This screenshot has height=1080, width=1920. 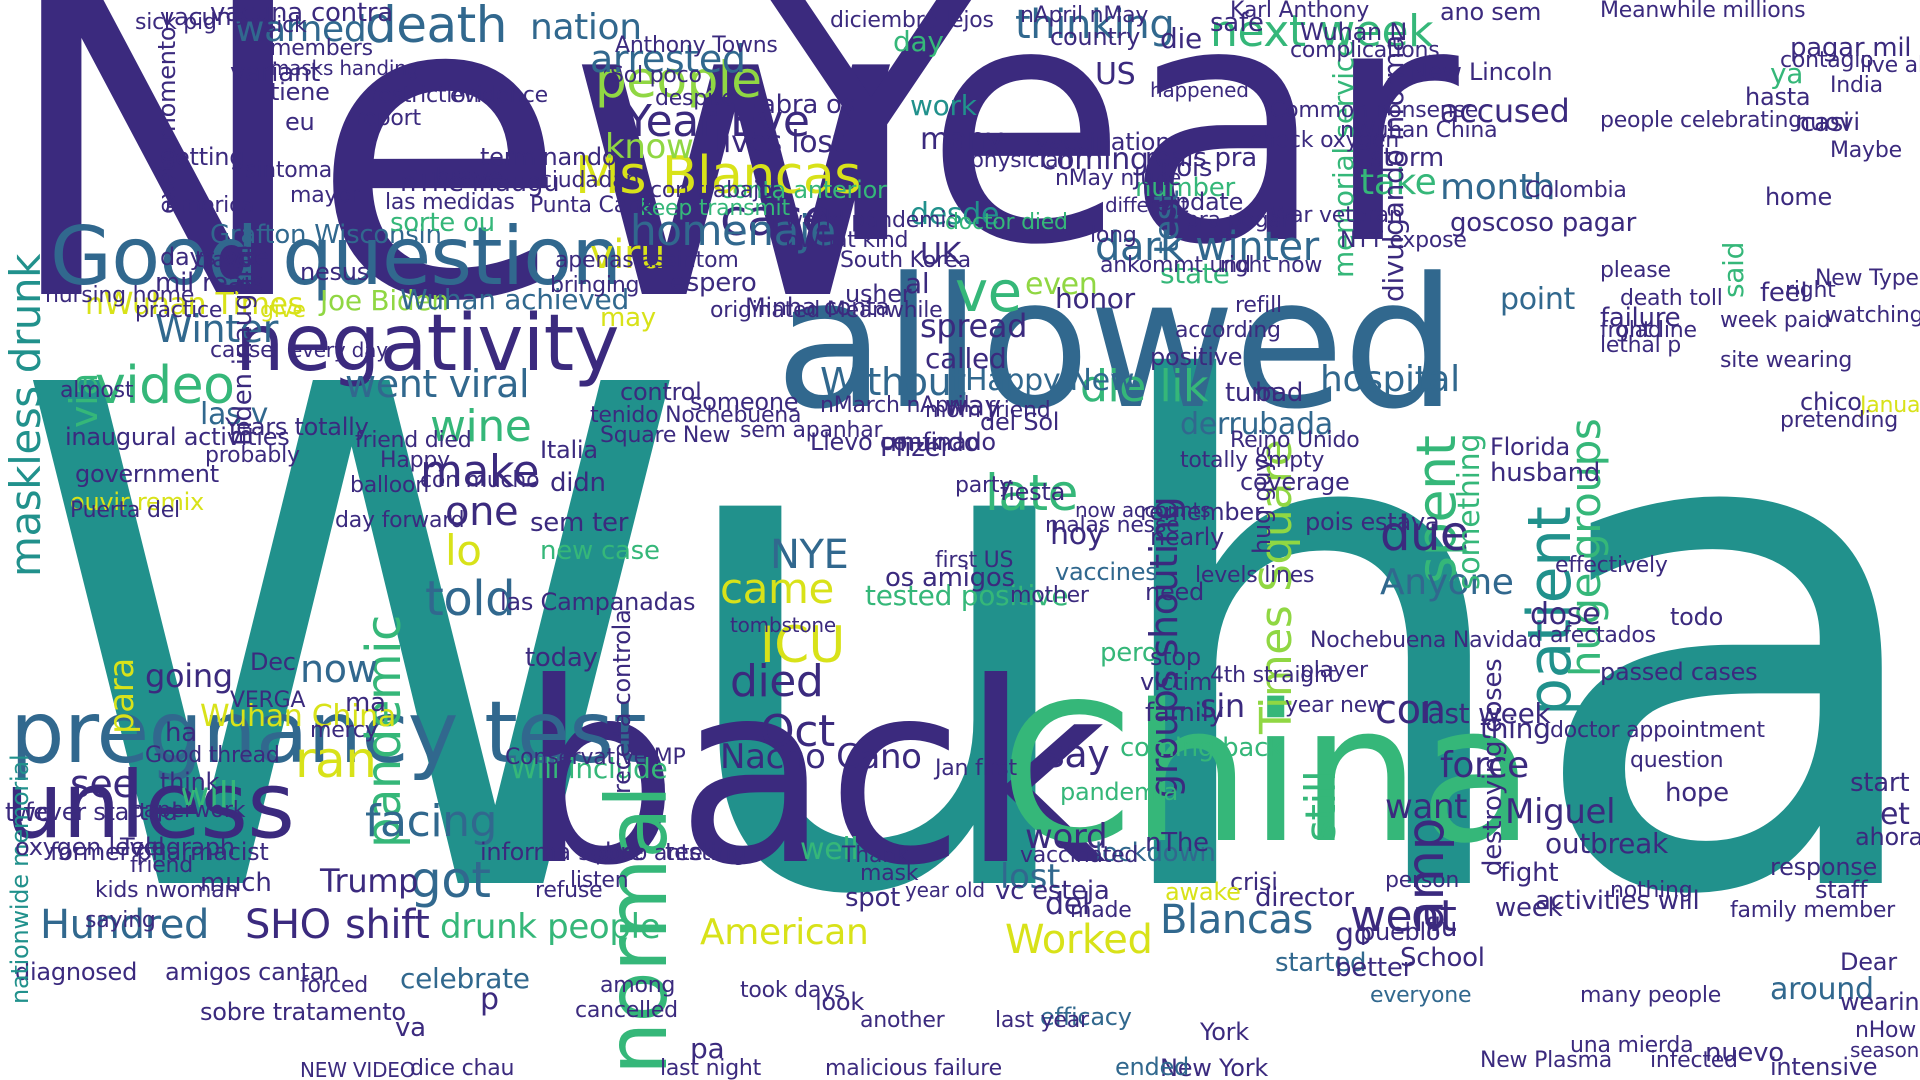 I want to click on word-doctor-appointment: doctor appointment, so click(x=1657, y=730).